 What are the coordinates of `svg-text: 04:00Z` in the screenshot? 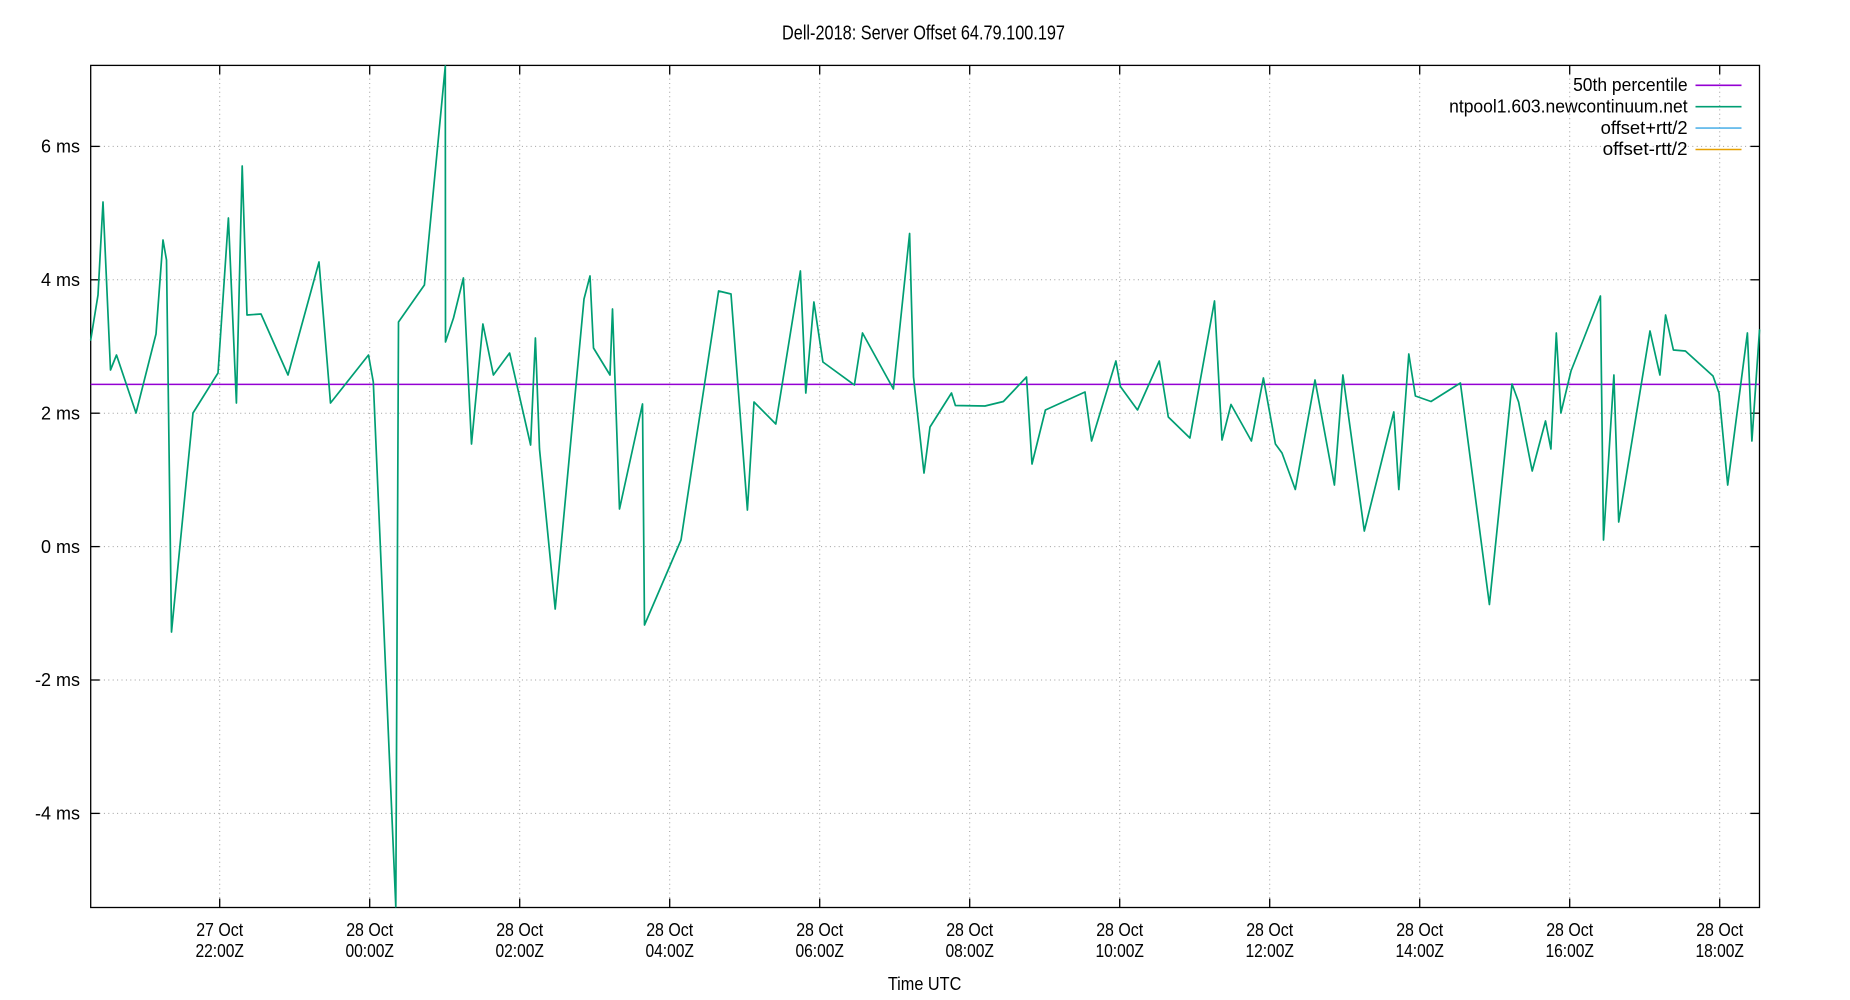 It's located at (669, 951).